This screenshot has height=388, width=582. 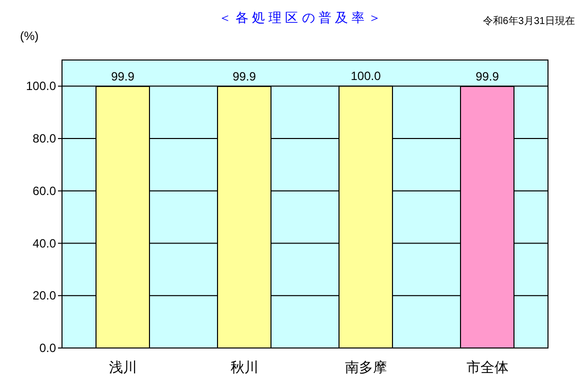 I want to click on x-tick-label: 秋川, so click(x=244, y=367).